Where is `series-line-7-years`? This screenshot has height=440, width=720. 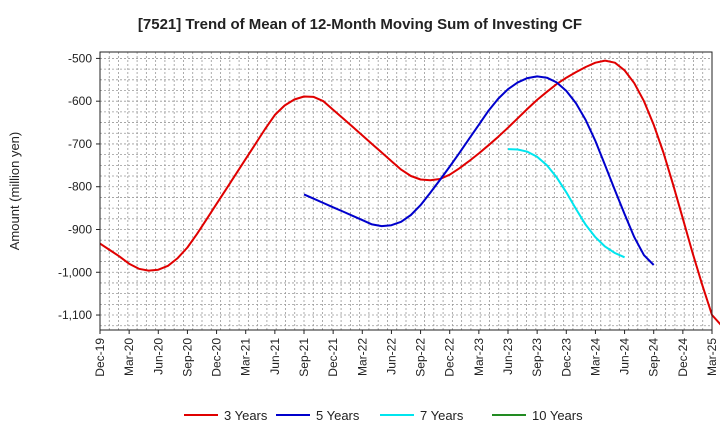
series-line-7-years is located at coordinates (566, 203).